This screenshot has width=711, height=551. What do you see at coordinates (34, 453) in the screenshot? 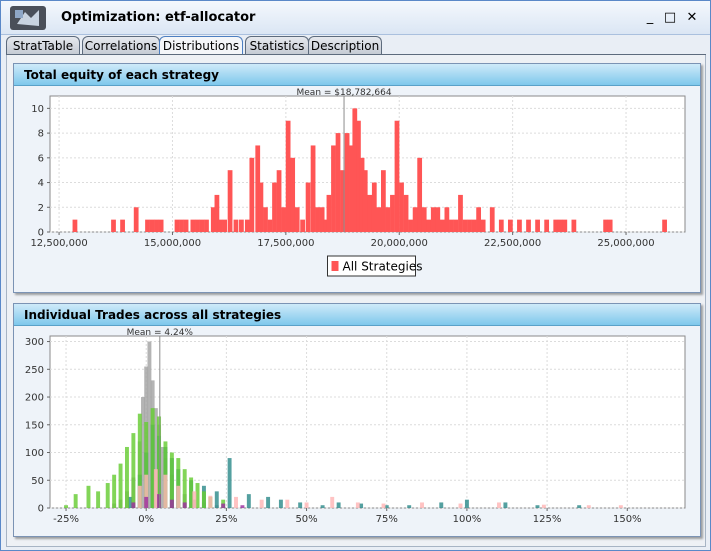
I see `y-tick-label: 100` at bounding box center [34, 453].